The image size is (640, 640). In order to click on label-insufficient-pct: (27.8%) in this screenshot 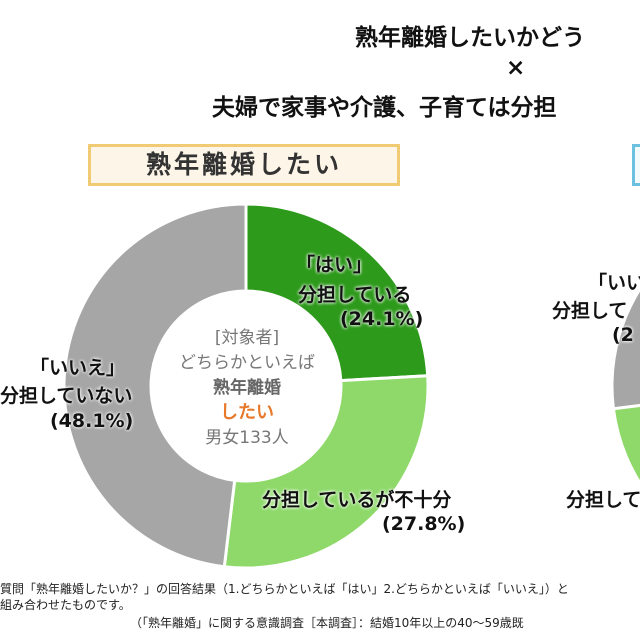, I will do `click(424, 524)`.